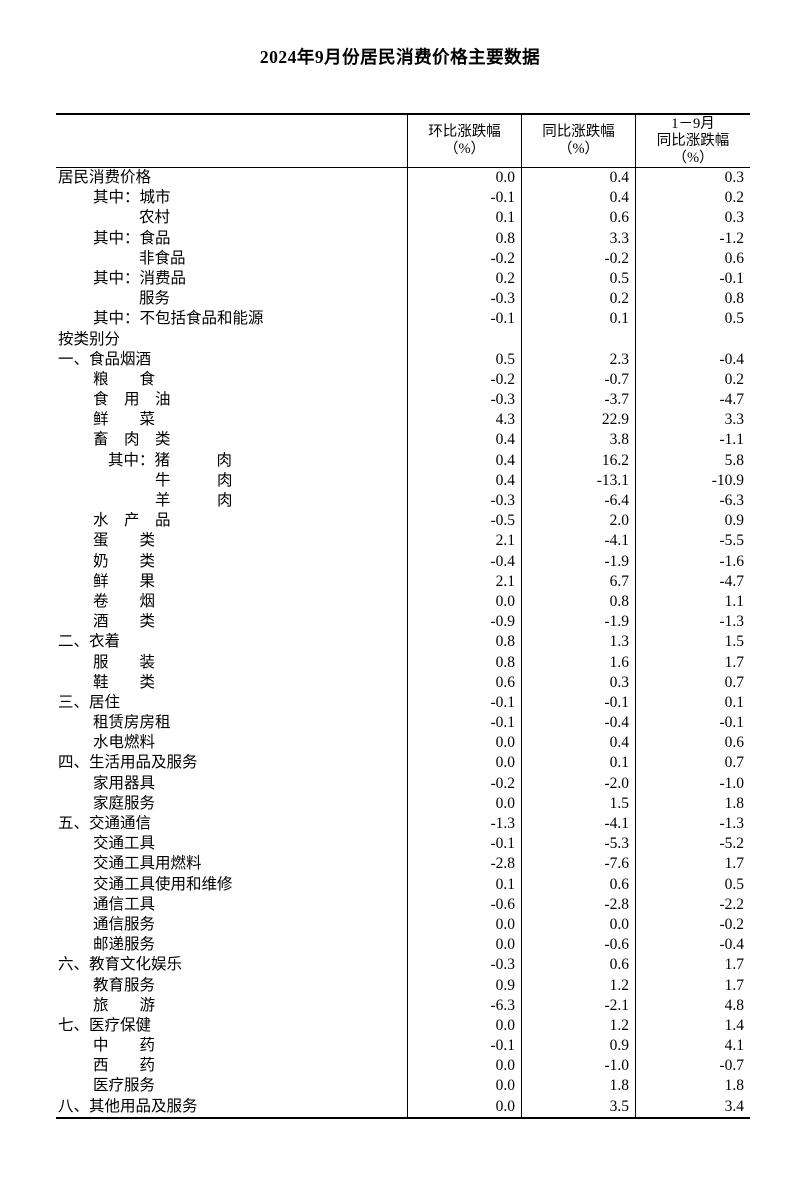 This screenshot has height=1200, width=800. Describe the element at coordinates (692, 925) in the screenshot. I see `cell-ytd: -0.2` at that location.